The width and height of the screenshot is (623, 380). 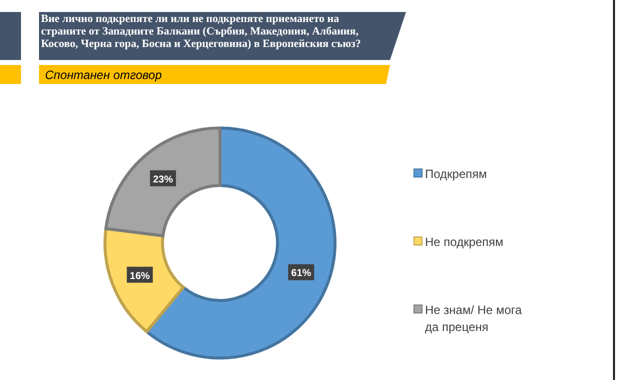 I want to click on legend-label: Не знам/ Не мога да преценя, so click(x=473, y=318).